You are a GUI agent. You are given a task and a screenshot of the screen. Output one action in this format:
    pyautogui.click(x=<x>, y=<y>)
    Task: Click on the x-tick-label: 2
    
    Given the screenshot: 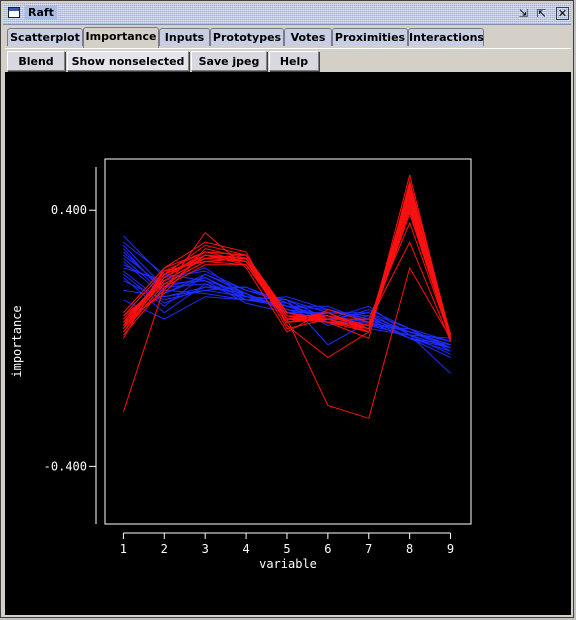 What is the action you would take?
    pyautogui.click(x=164, y=549)
    